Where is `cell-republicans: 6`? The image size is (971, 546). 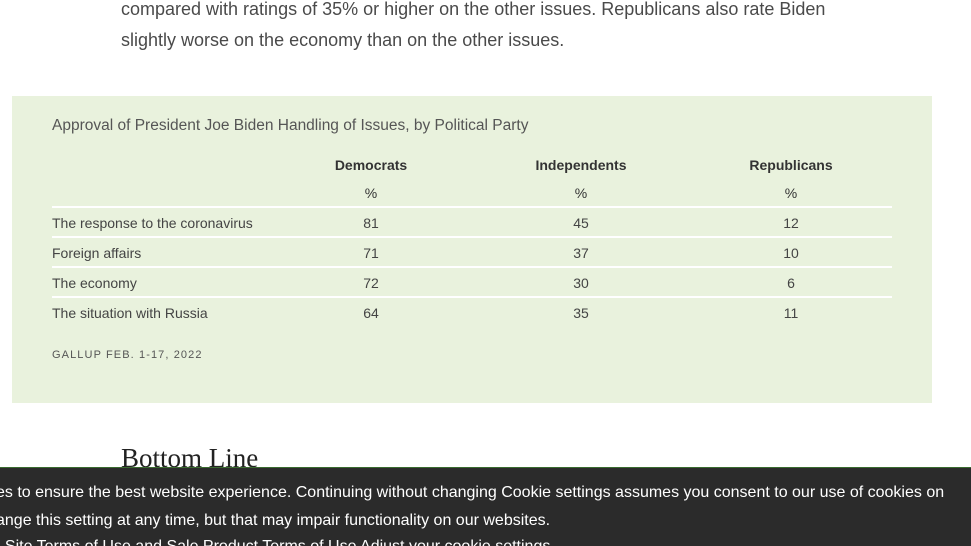 cell-republicans: 6 is located at coordinates (791, 283).